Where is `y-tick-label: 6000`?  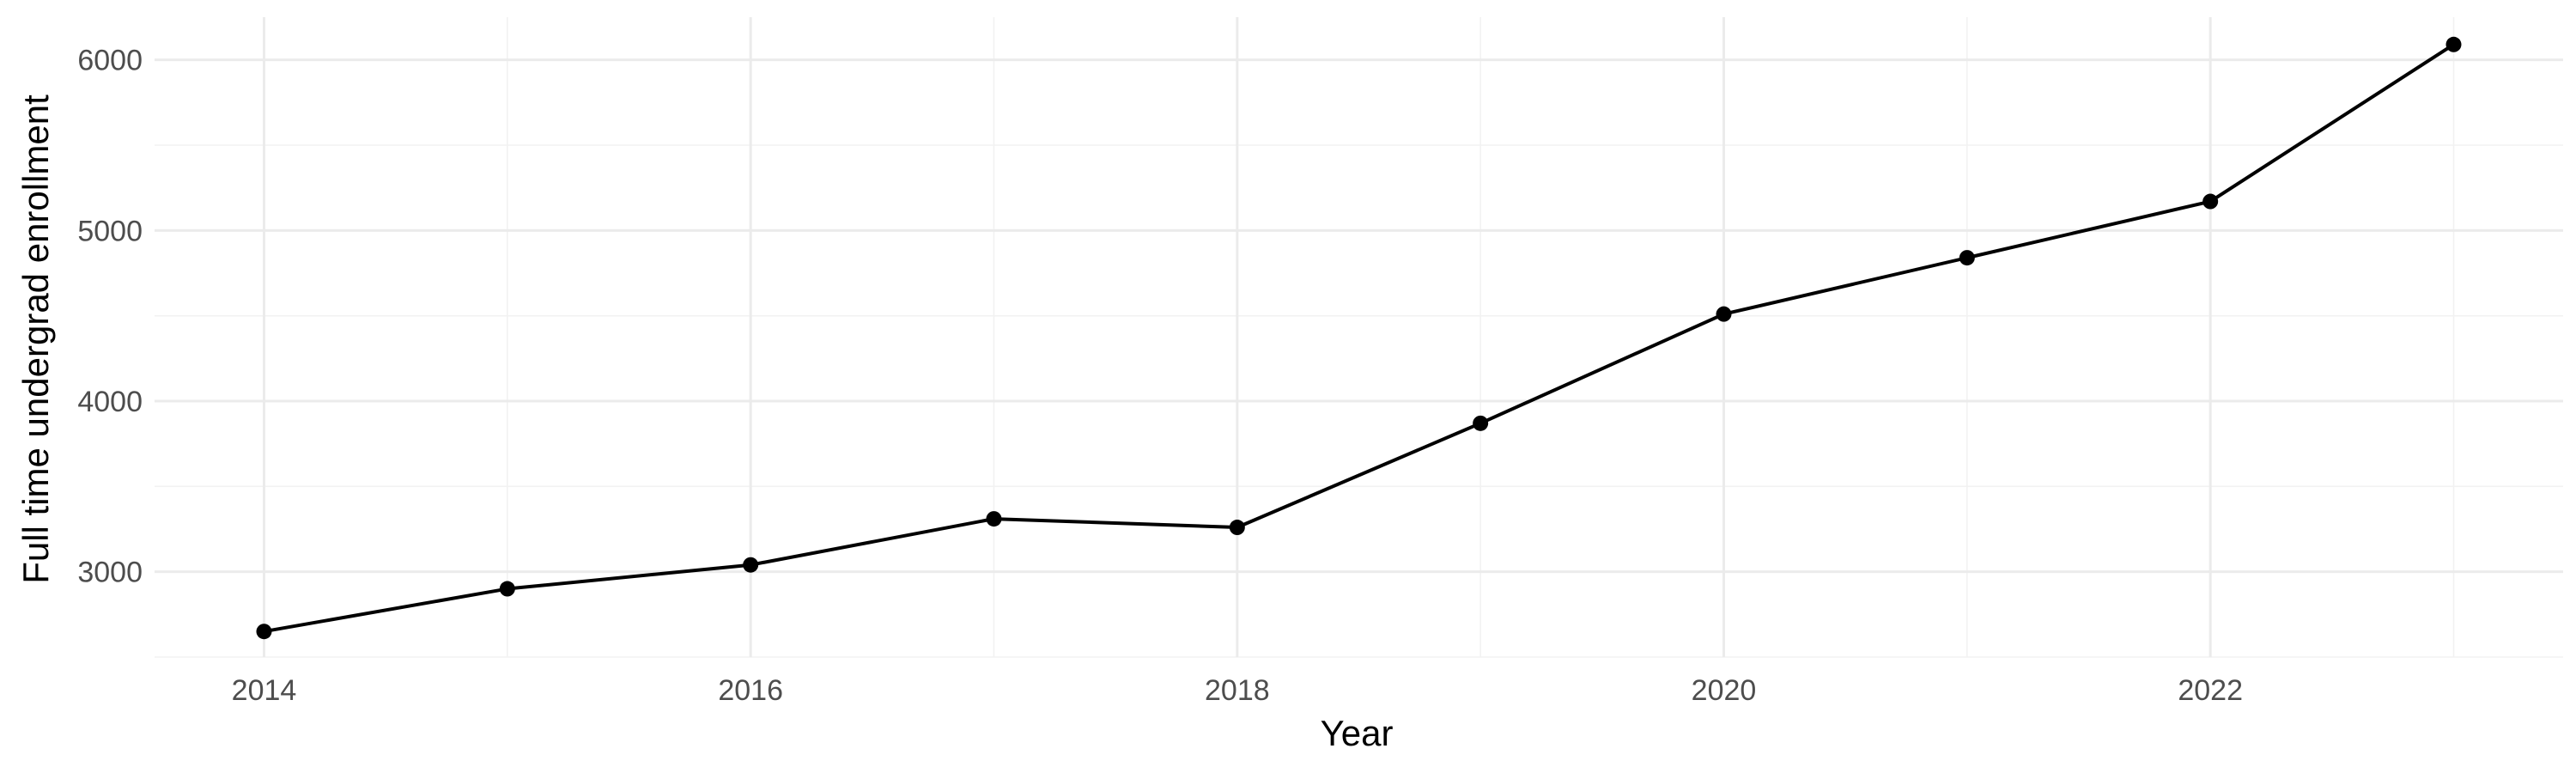
y-tick-label: 6000 is located at coordinates (110, 61).